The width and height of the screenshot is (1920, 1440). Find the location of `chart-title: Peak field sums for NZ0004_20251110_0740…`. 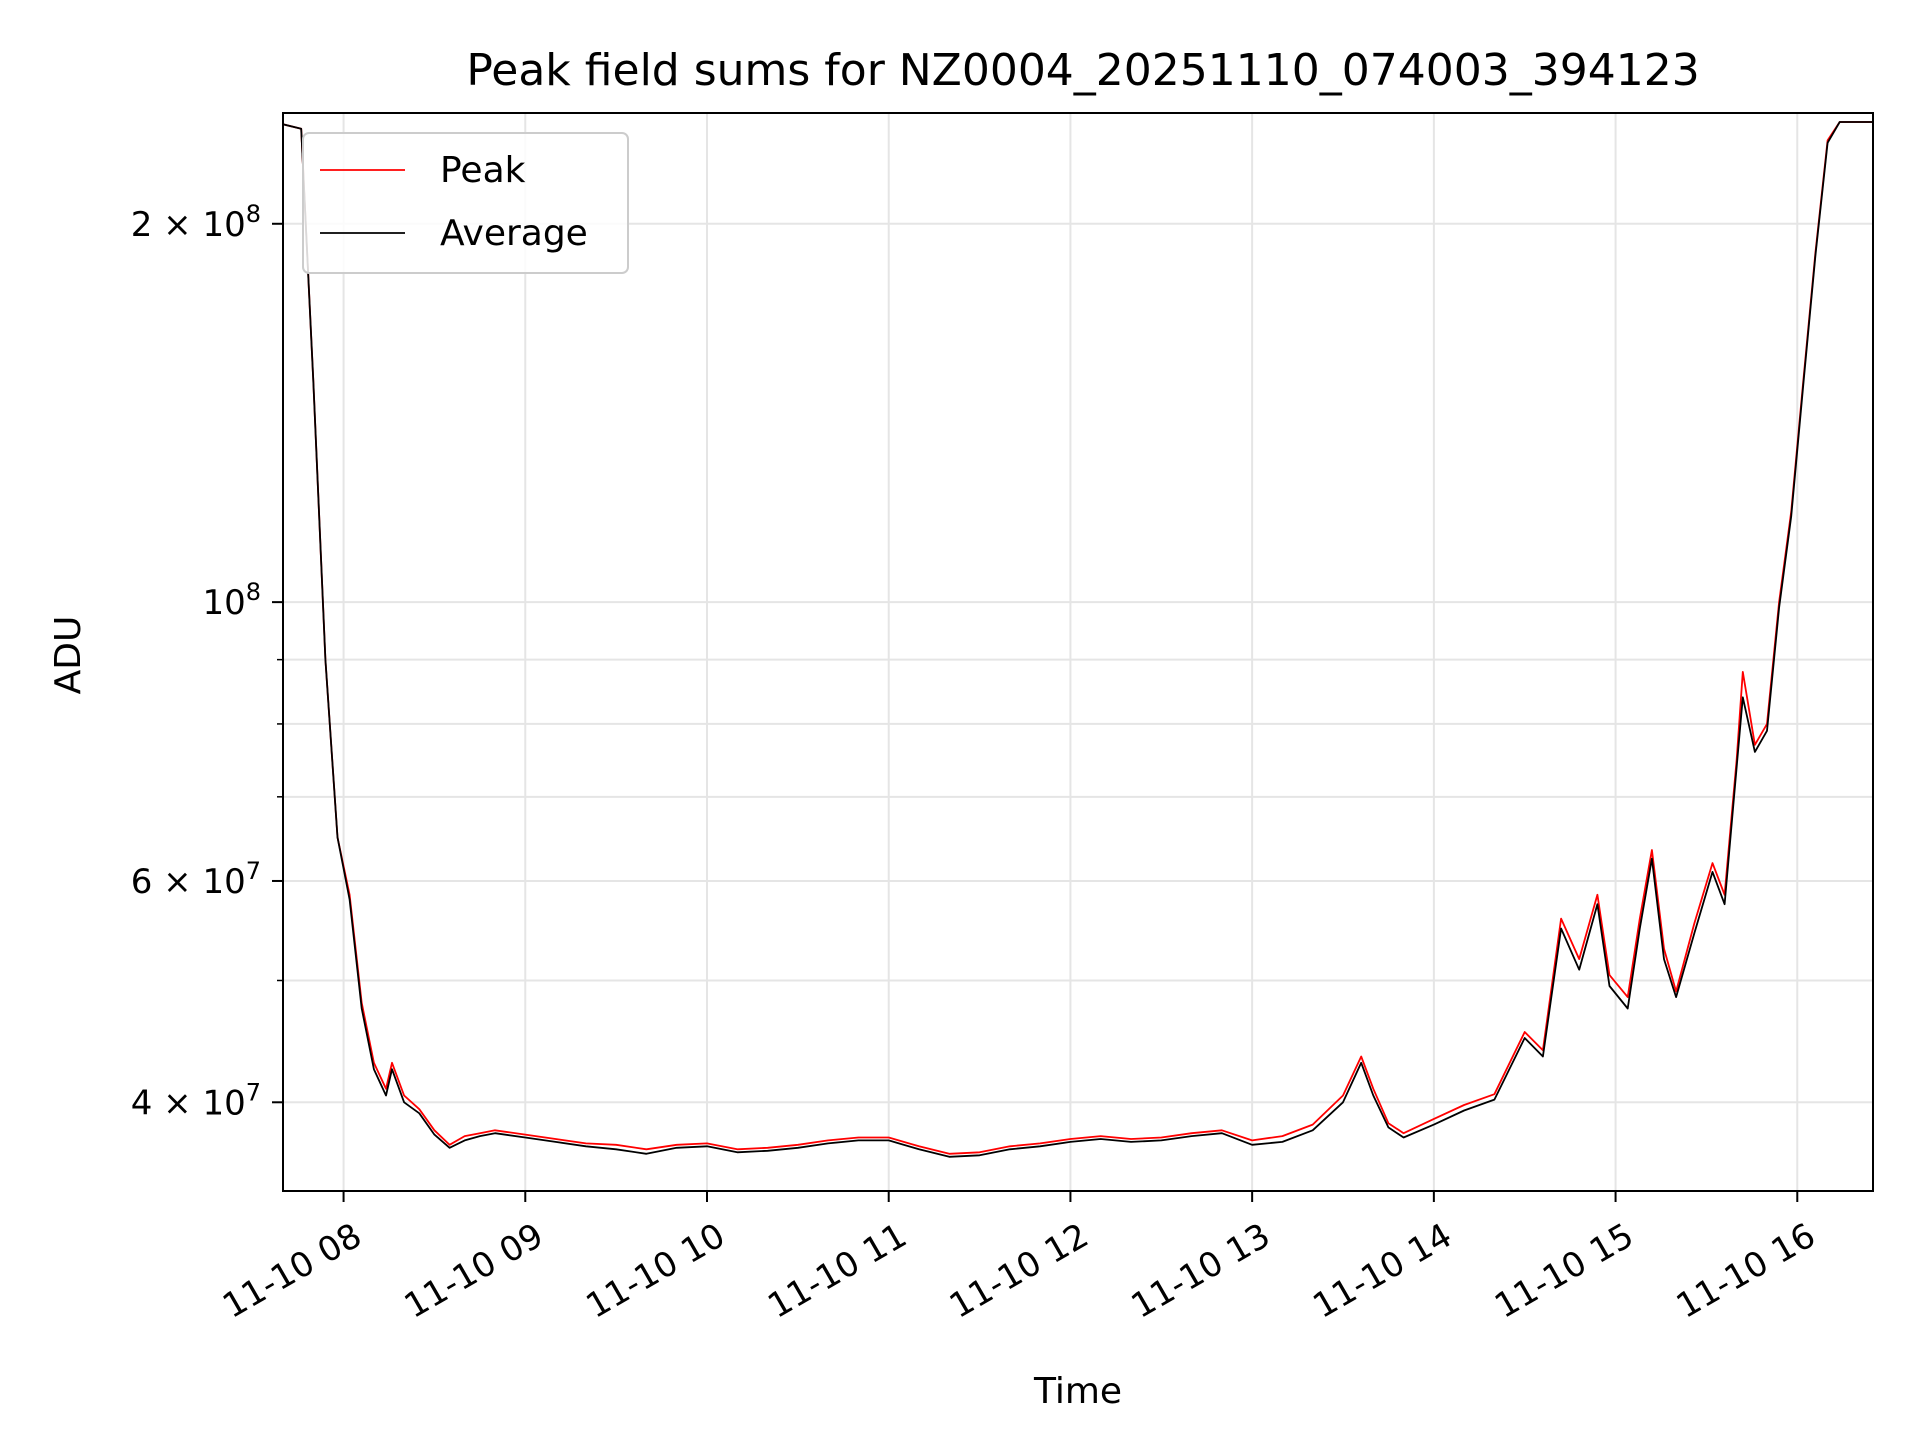

chart-title: Peak field sums for NZ0004_20251110_0740… is located at coordinates (1082, 70).